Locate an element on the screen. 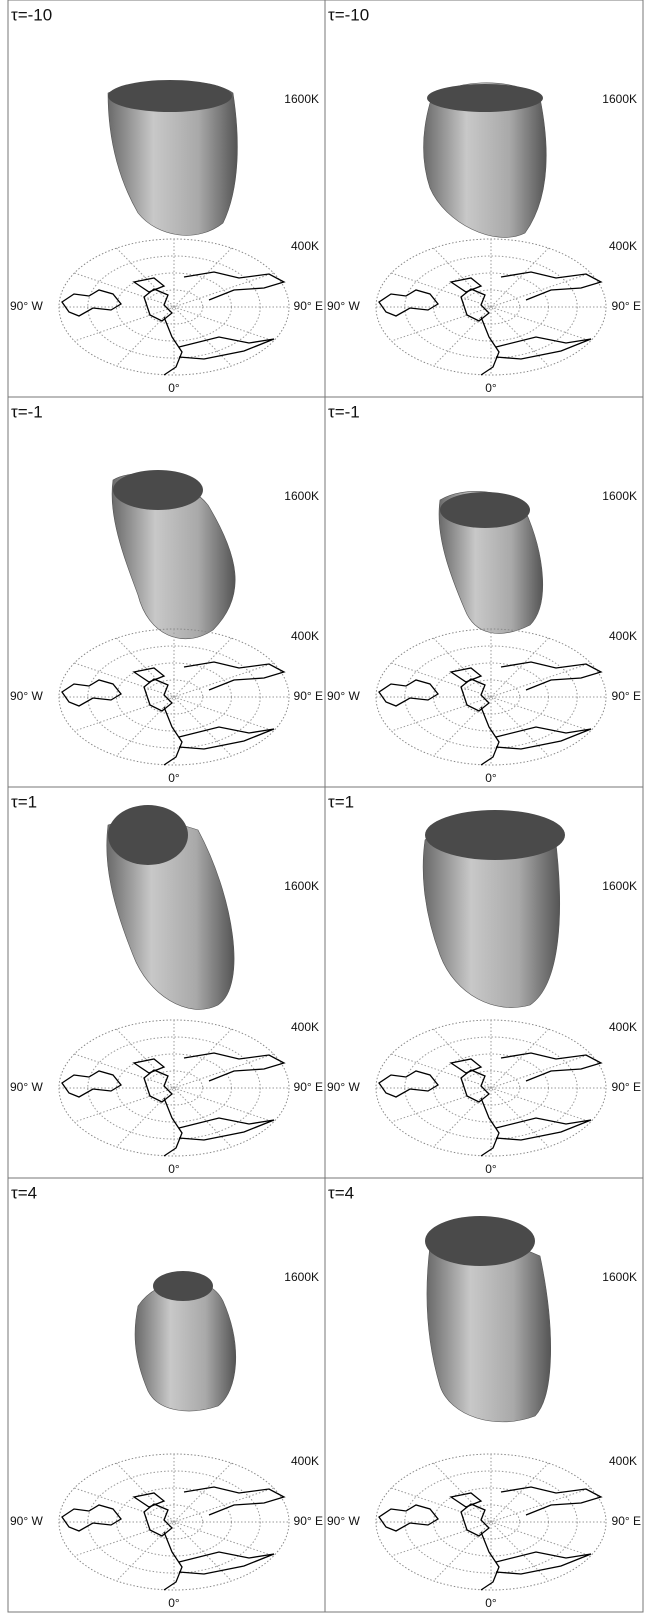  panel-label: τ=4 is located at coordinates (24, 1192).